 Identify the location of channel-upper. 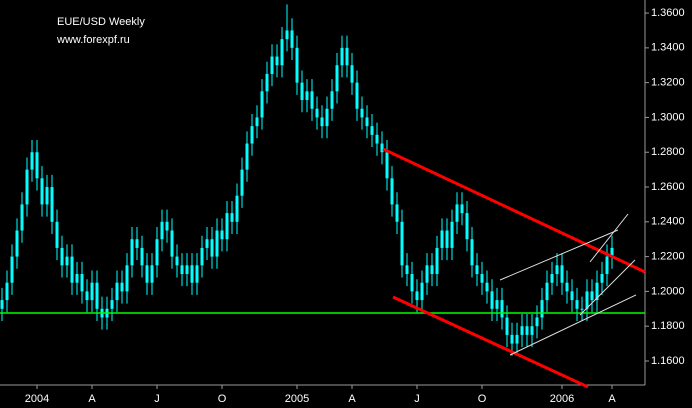
(514, 210).